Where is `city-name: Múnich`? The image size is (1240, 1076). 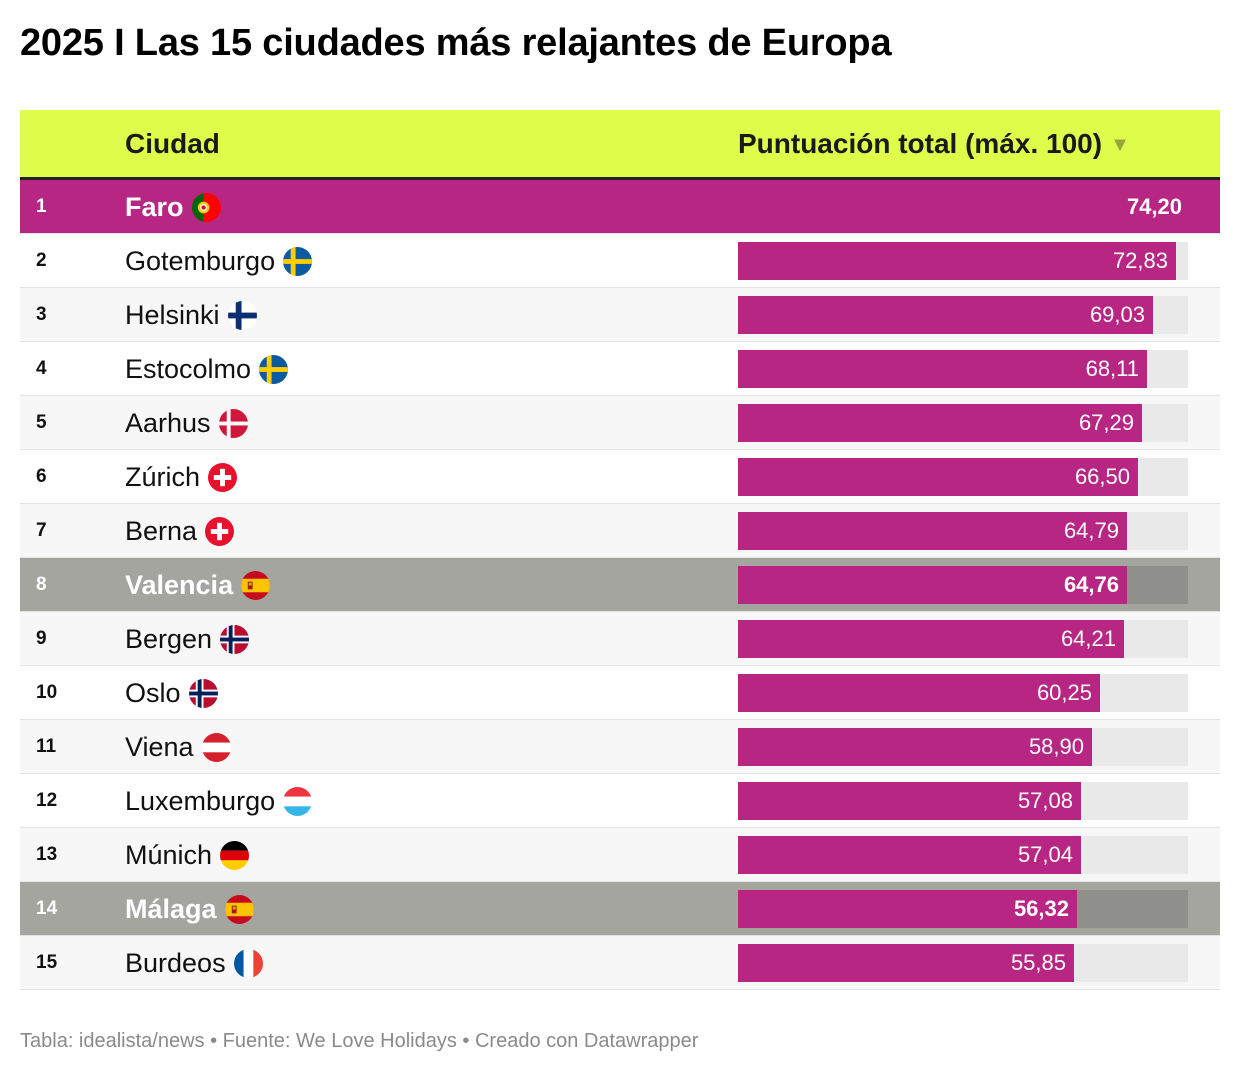
city-name: Múnich is located at coordinates (169, 855).